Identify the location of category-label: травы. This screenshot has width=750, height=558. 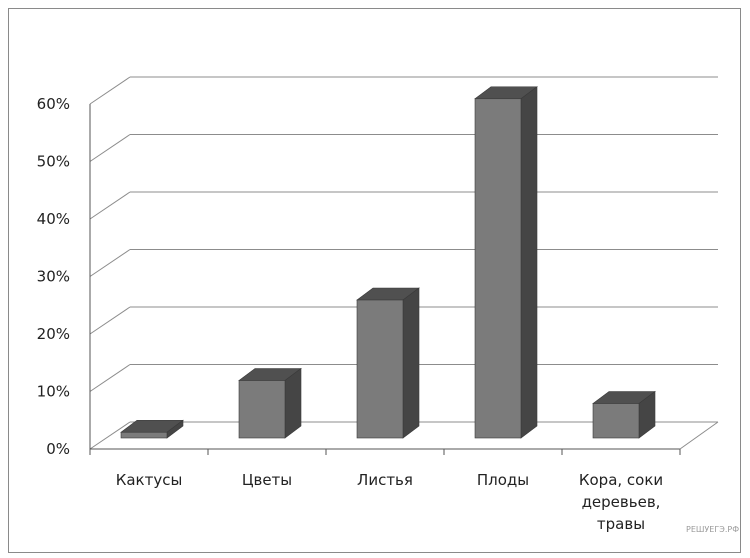
(621, 524).